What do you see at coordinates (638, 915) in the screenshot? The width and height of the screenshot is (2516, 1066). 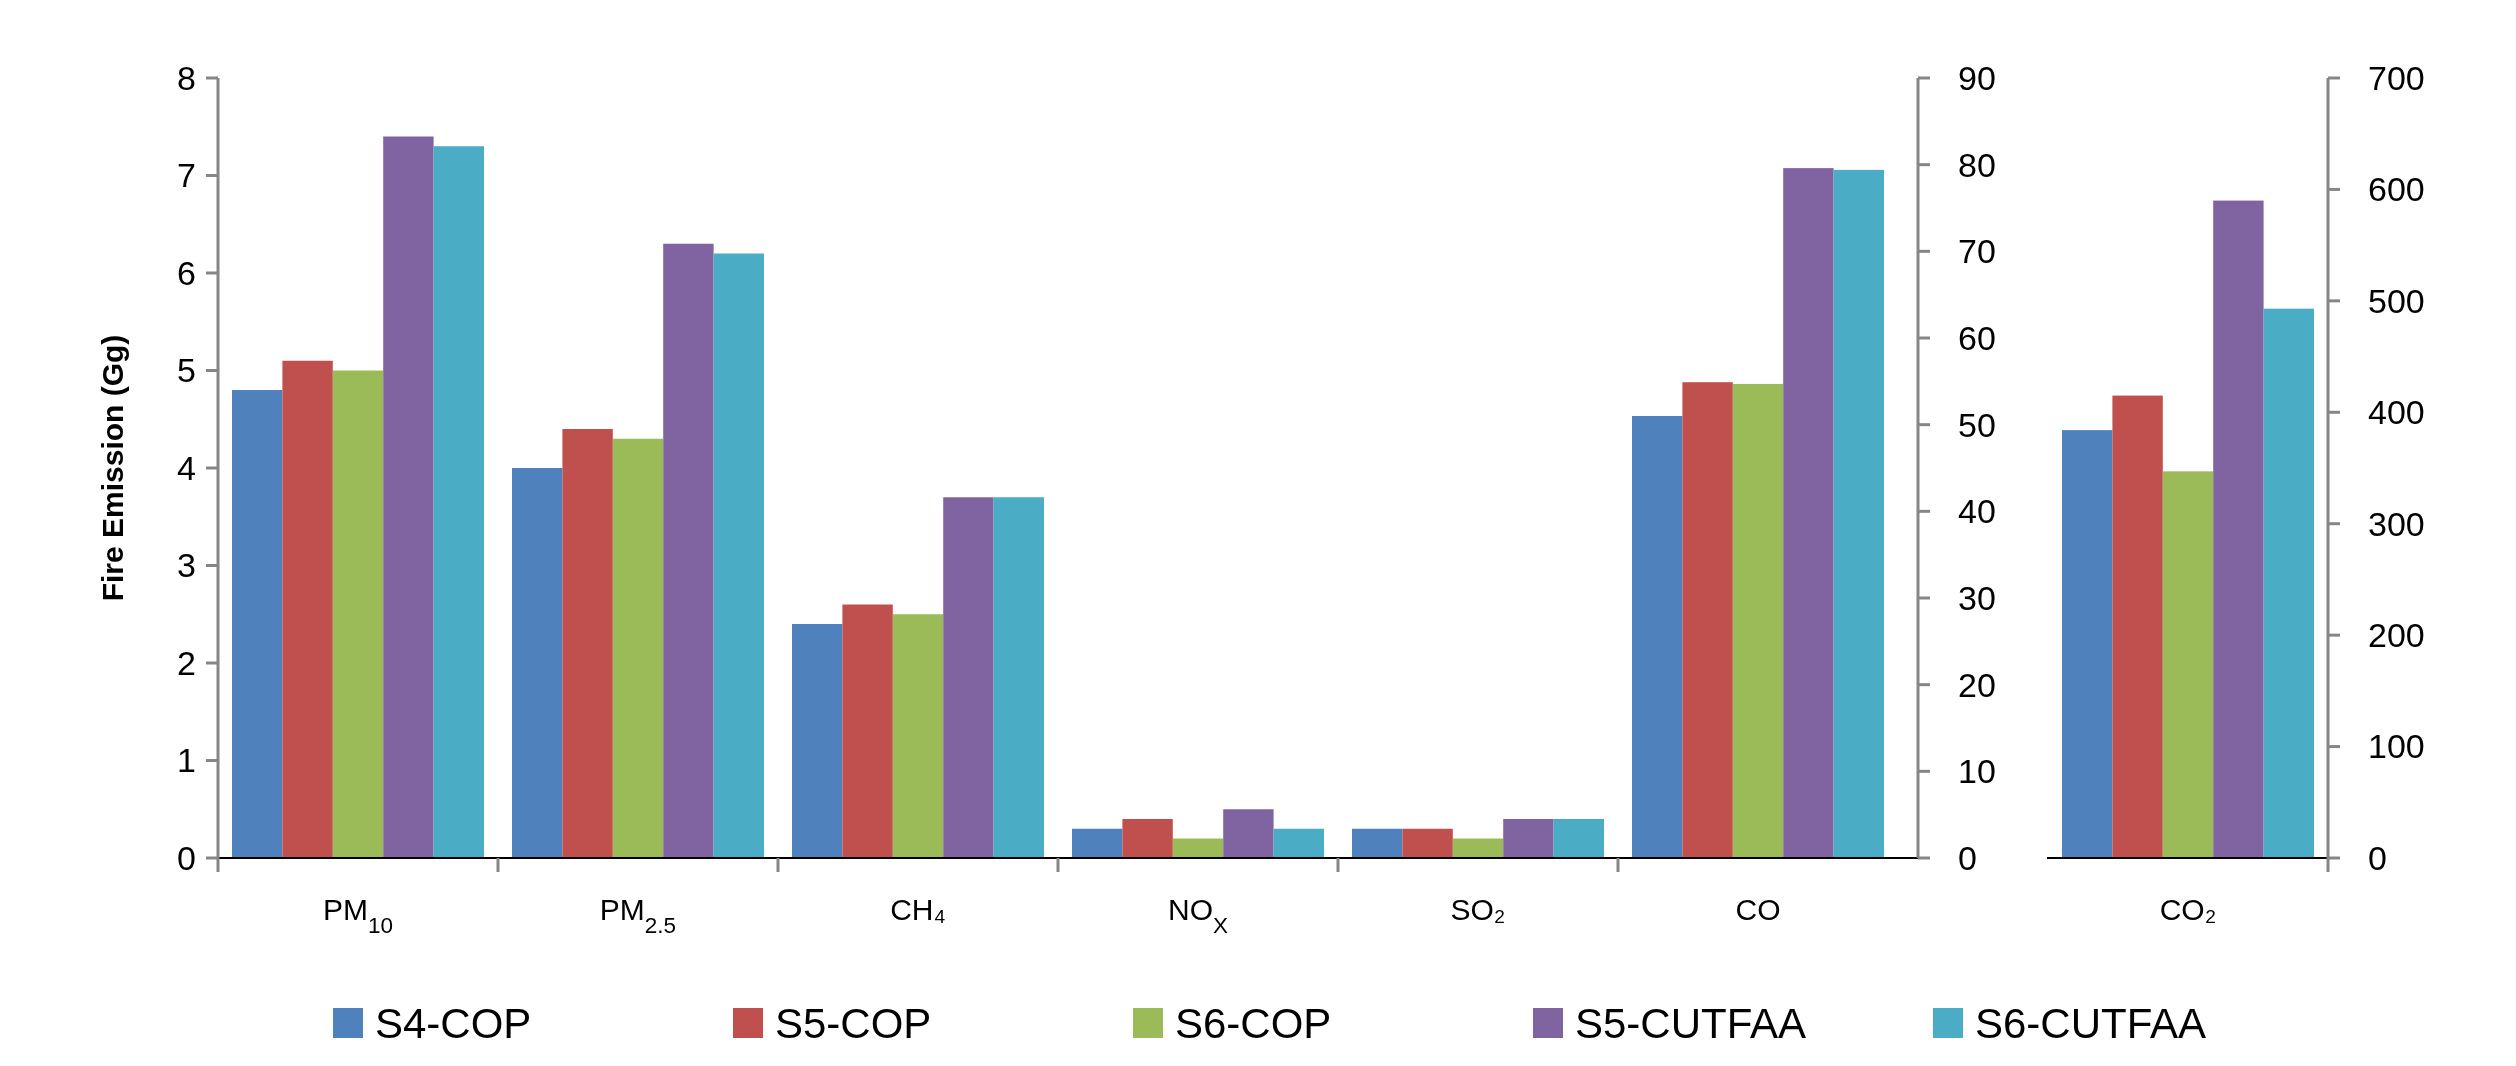 I see `x-tick-label: PM$_{2.5}$` at bounding box center [638, 915].